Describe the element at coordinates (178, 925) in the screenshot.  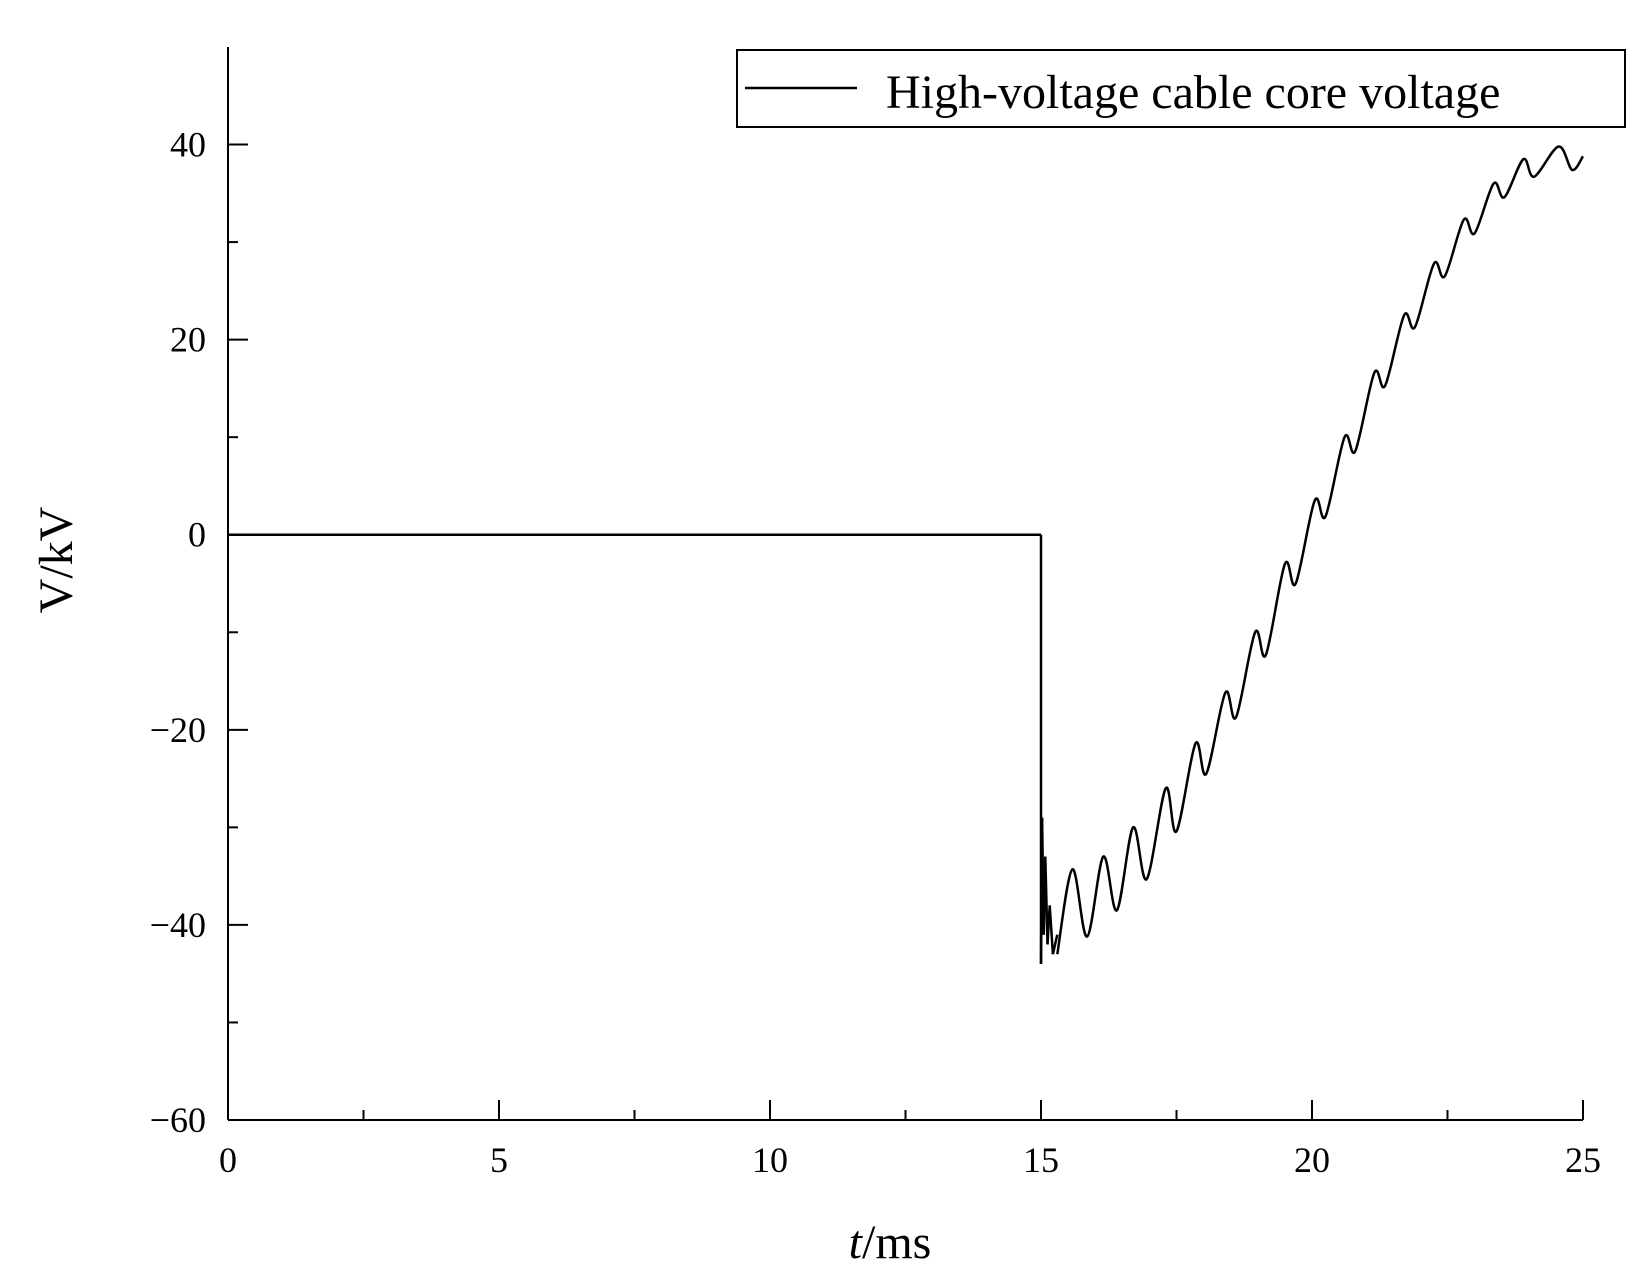
I see `y-tick-label: −40` at that location.